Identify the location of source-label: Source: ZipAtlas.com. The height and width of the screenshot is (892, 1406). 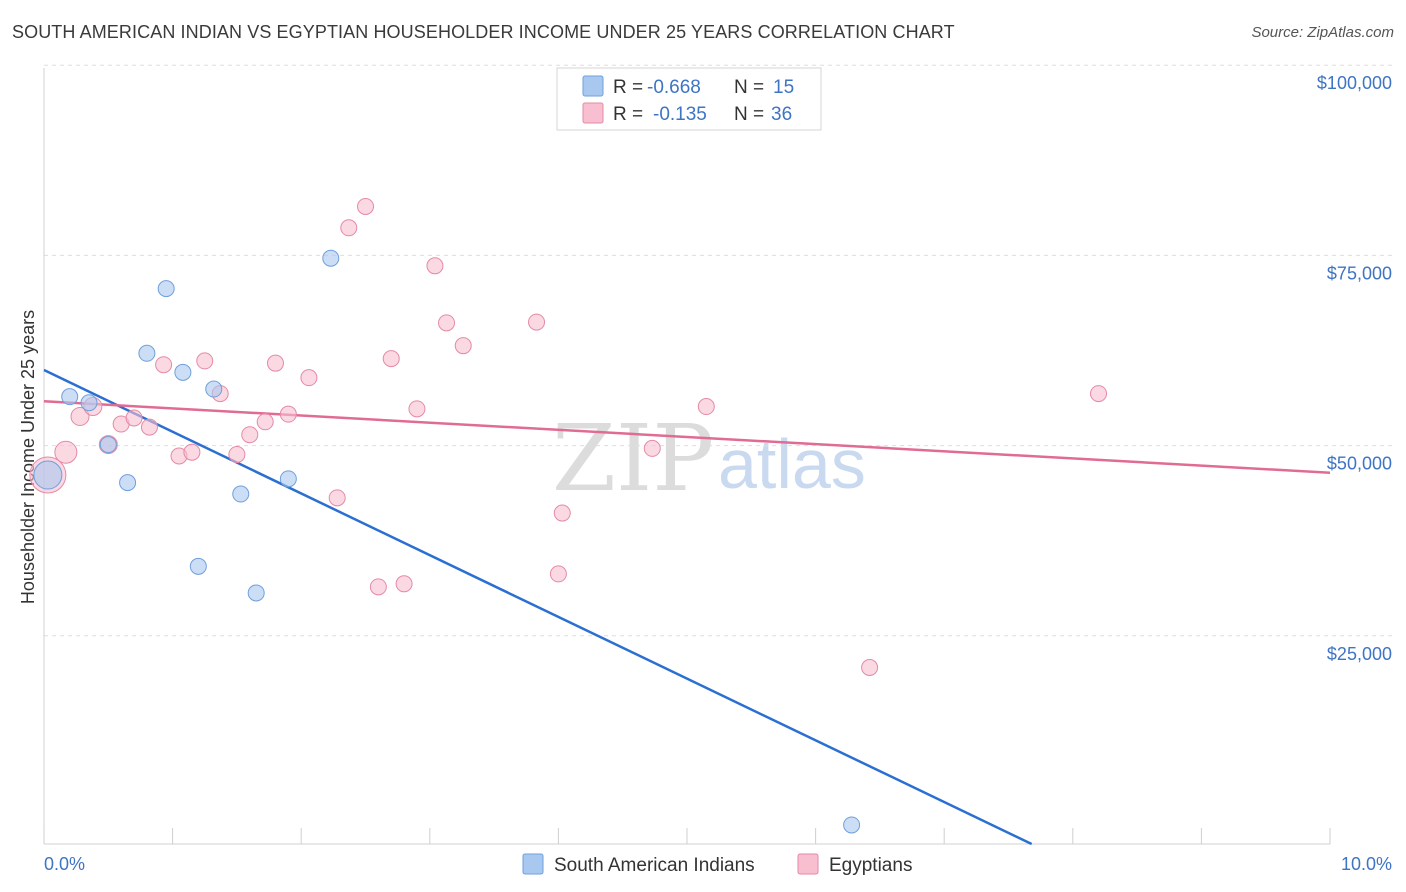
(1322, 32).